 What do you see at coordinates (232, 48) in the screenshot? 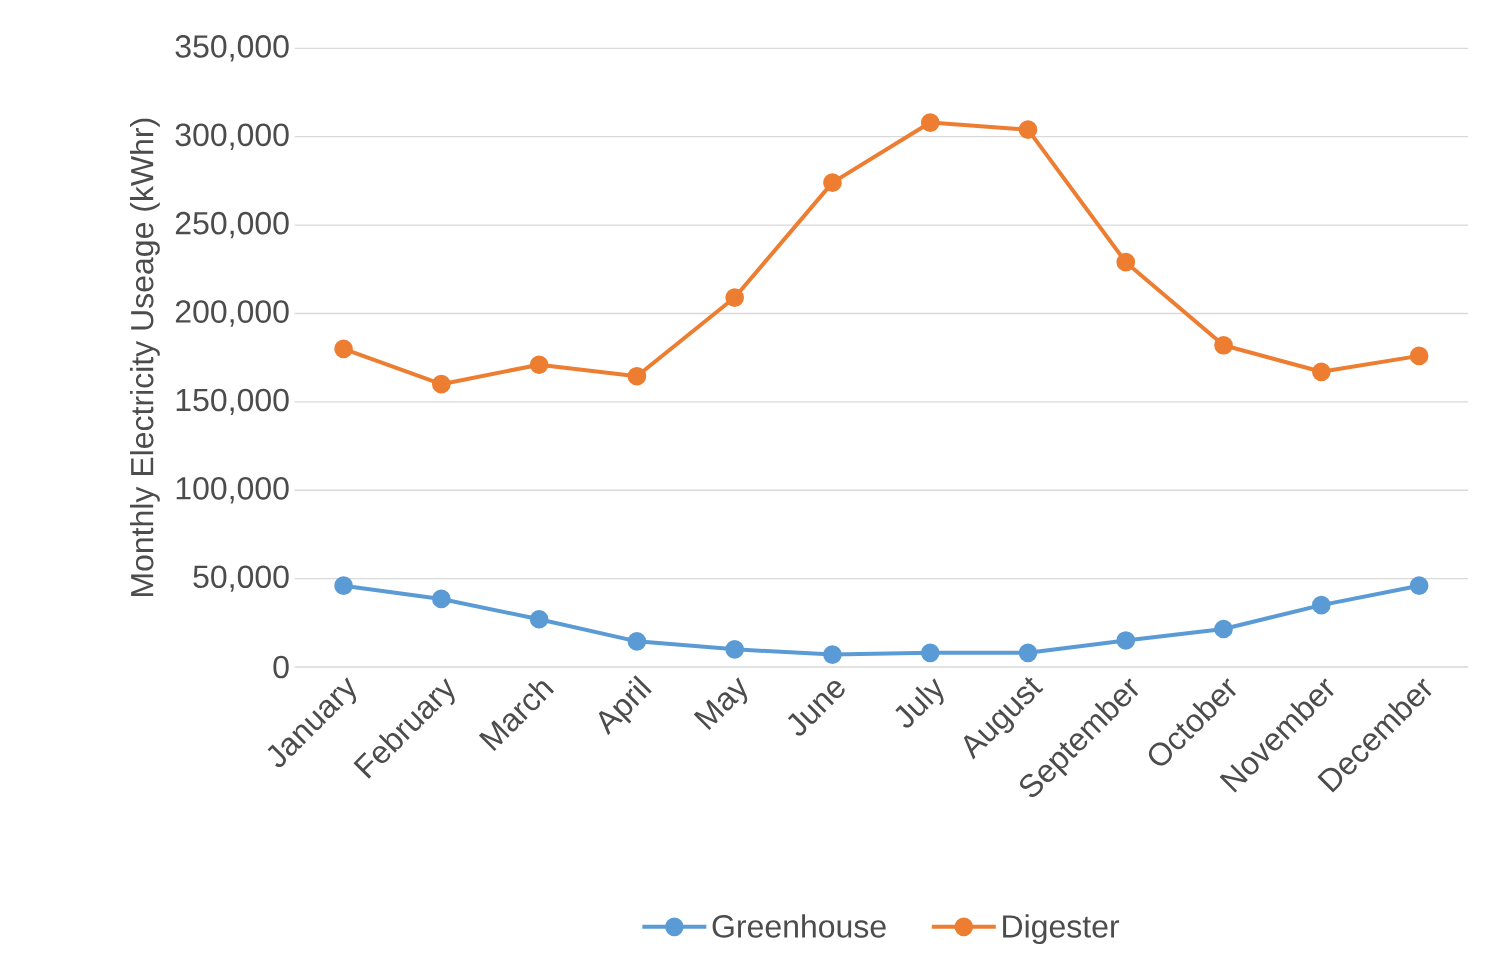
I see `y-tick-label: 350,000` at bounding box center [232, 48].